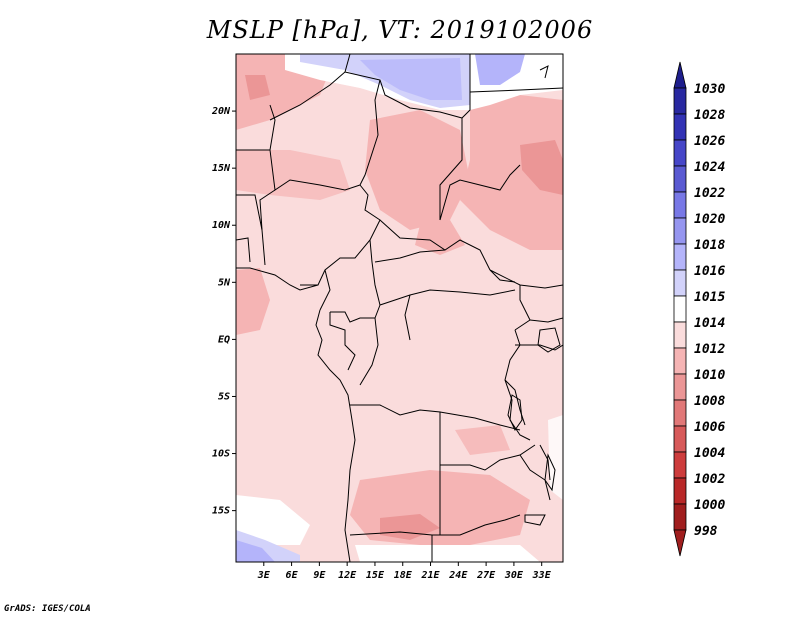 The height and width of the screenshot is (618, 800). I want to click on lat-tick-label: 10S, so click(221, 454).